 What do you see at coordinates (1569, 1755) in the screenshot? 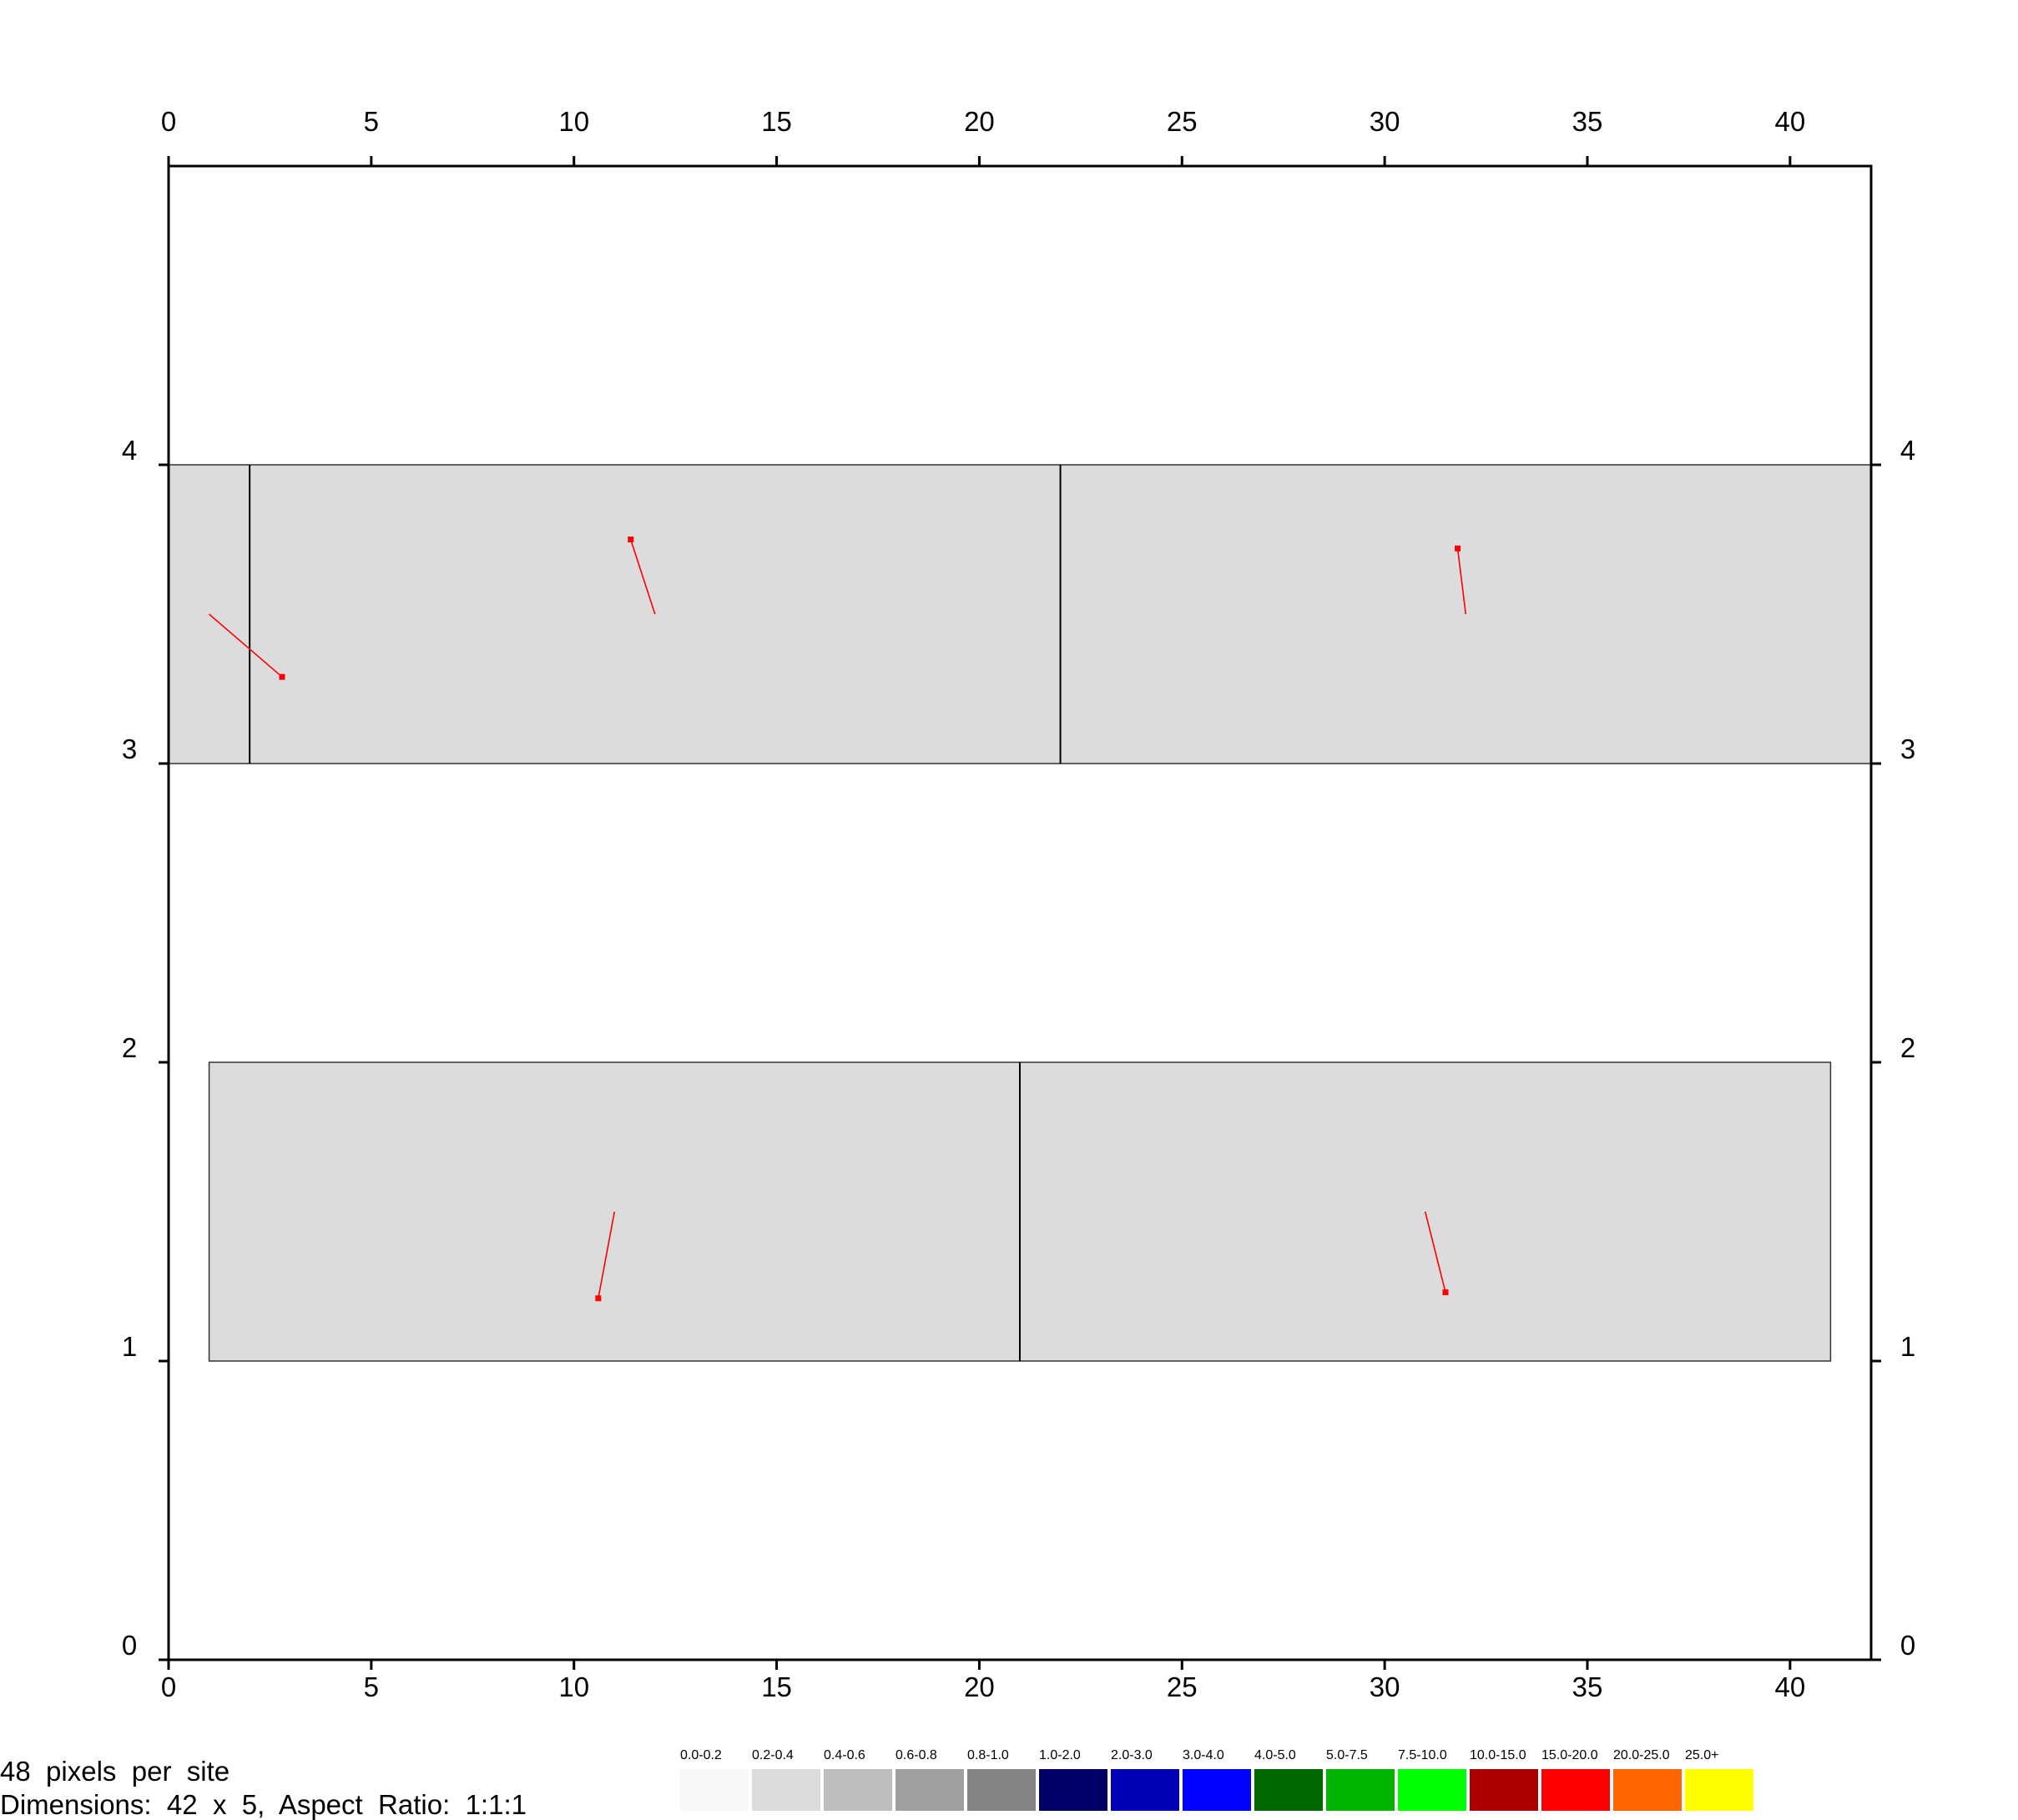
I see `legend-label: 15.0-20.0` at bounding box center [1569, 1755].